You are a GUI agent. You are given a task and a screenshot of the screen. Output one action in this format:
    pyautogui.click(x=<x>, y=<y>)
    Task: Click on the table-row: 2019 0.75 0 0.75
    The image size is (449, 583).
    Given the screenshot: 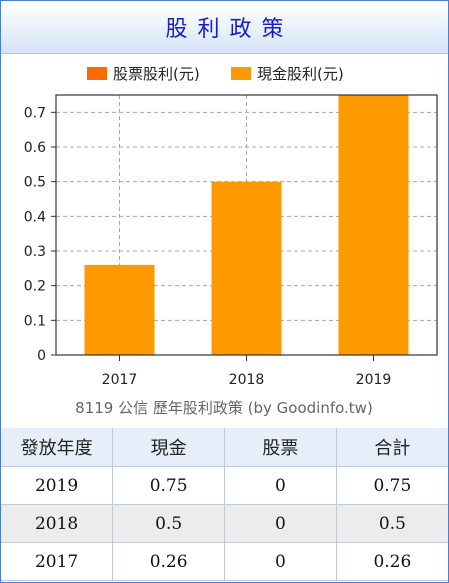 What is the action you would take?
    pyautogui.click(x=224, y=485)
    